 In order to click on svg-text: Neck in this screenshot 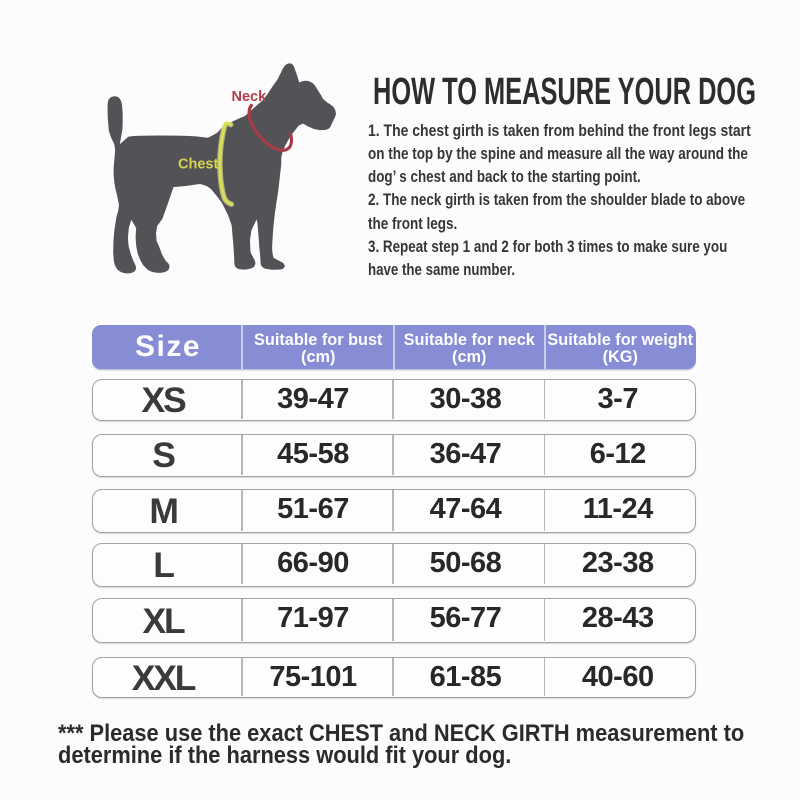, I will do `click(250, 97)`.